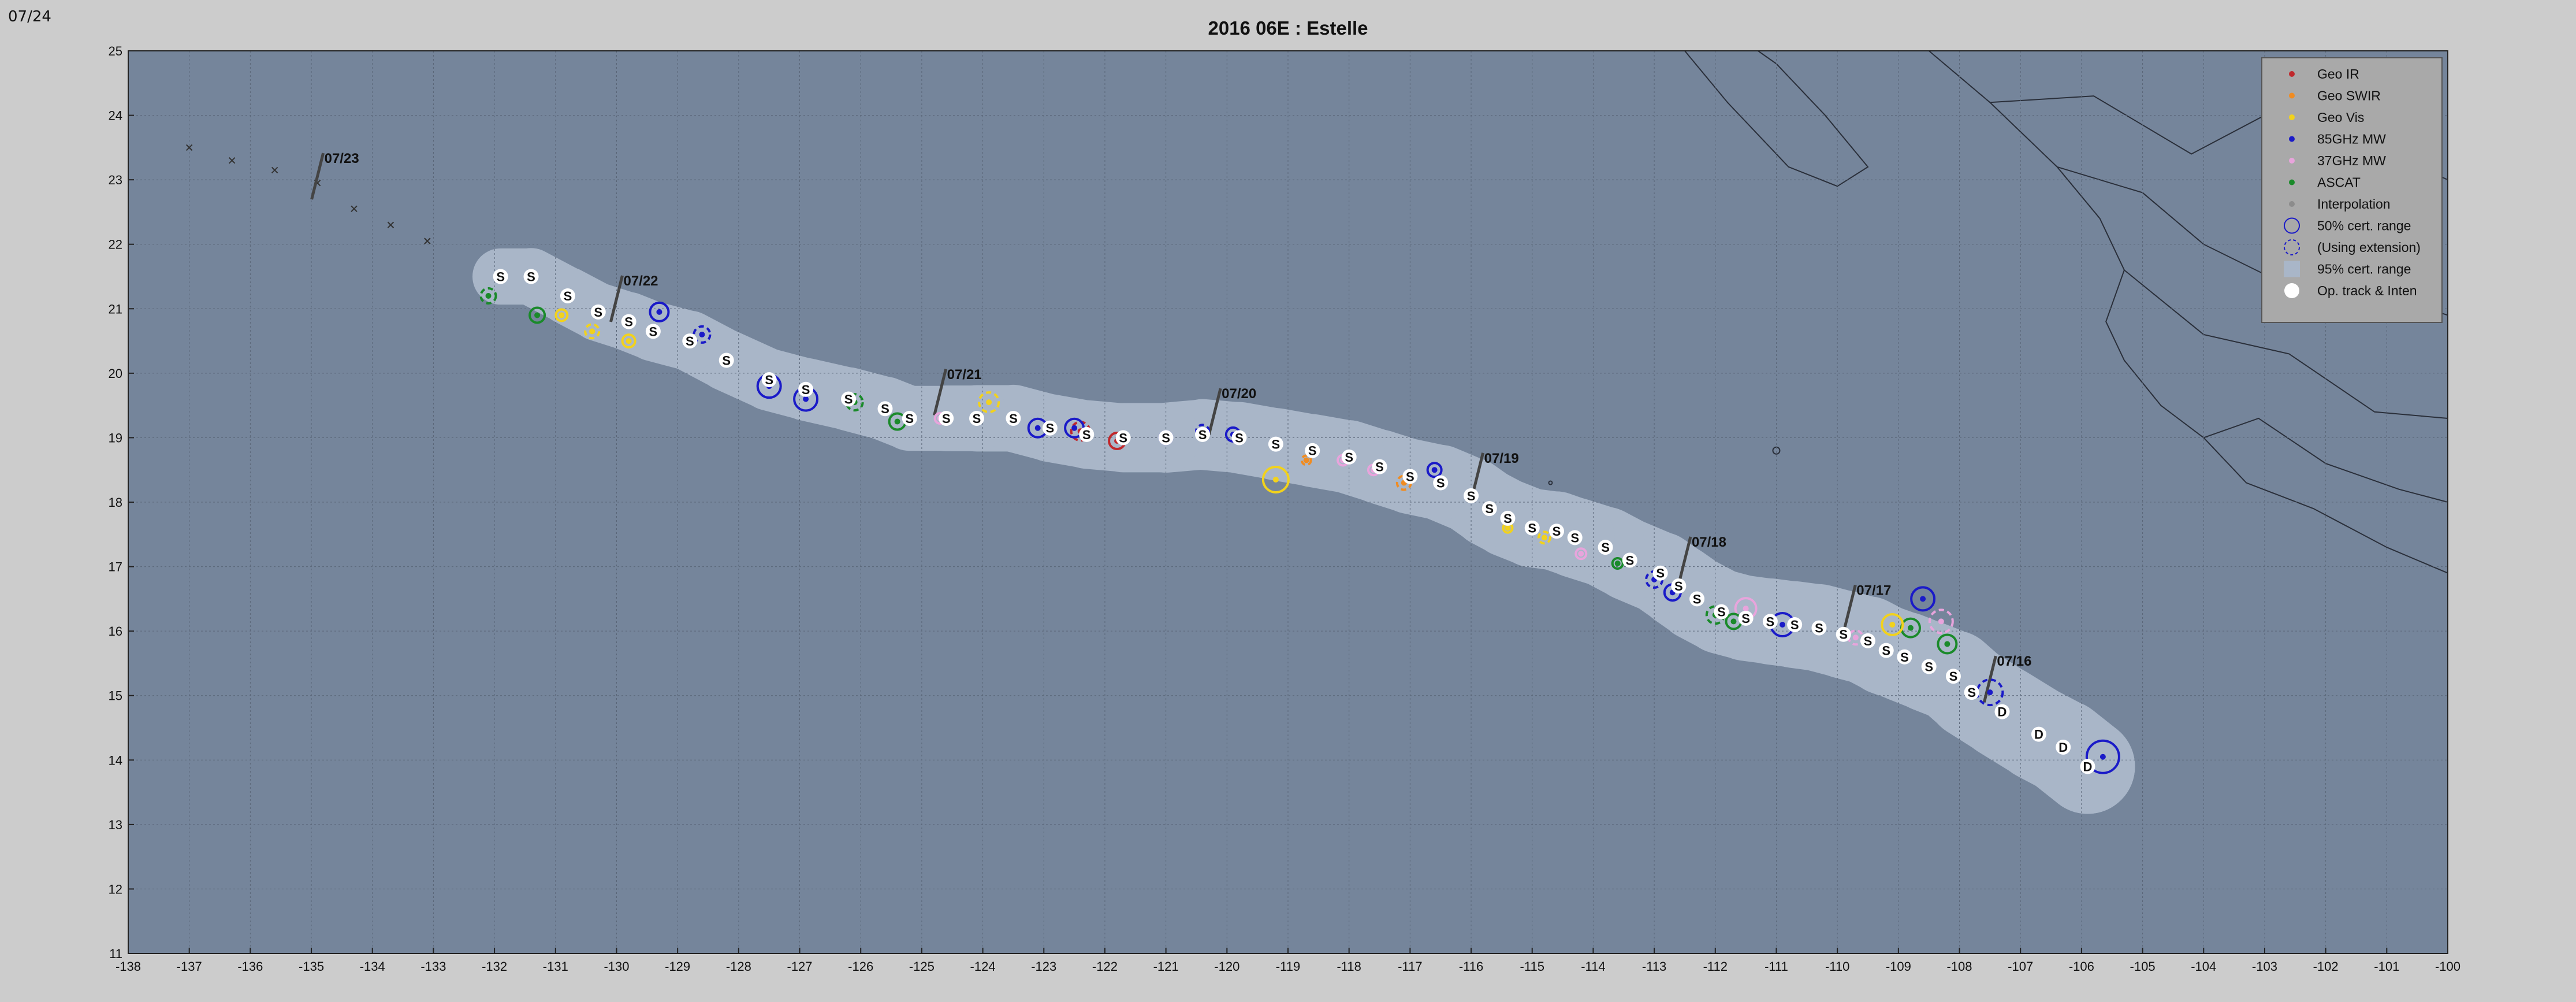 The width and height of the screenshot is (2576, 1002). I want to click on x-tick-label: -106, so click(2081, 966).